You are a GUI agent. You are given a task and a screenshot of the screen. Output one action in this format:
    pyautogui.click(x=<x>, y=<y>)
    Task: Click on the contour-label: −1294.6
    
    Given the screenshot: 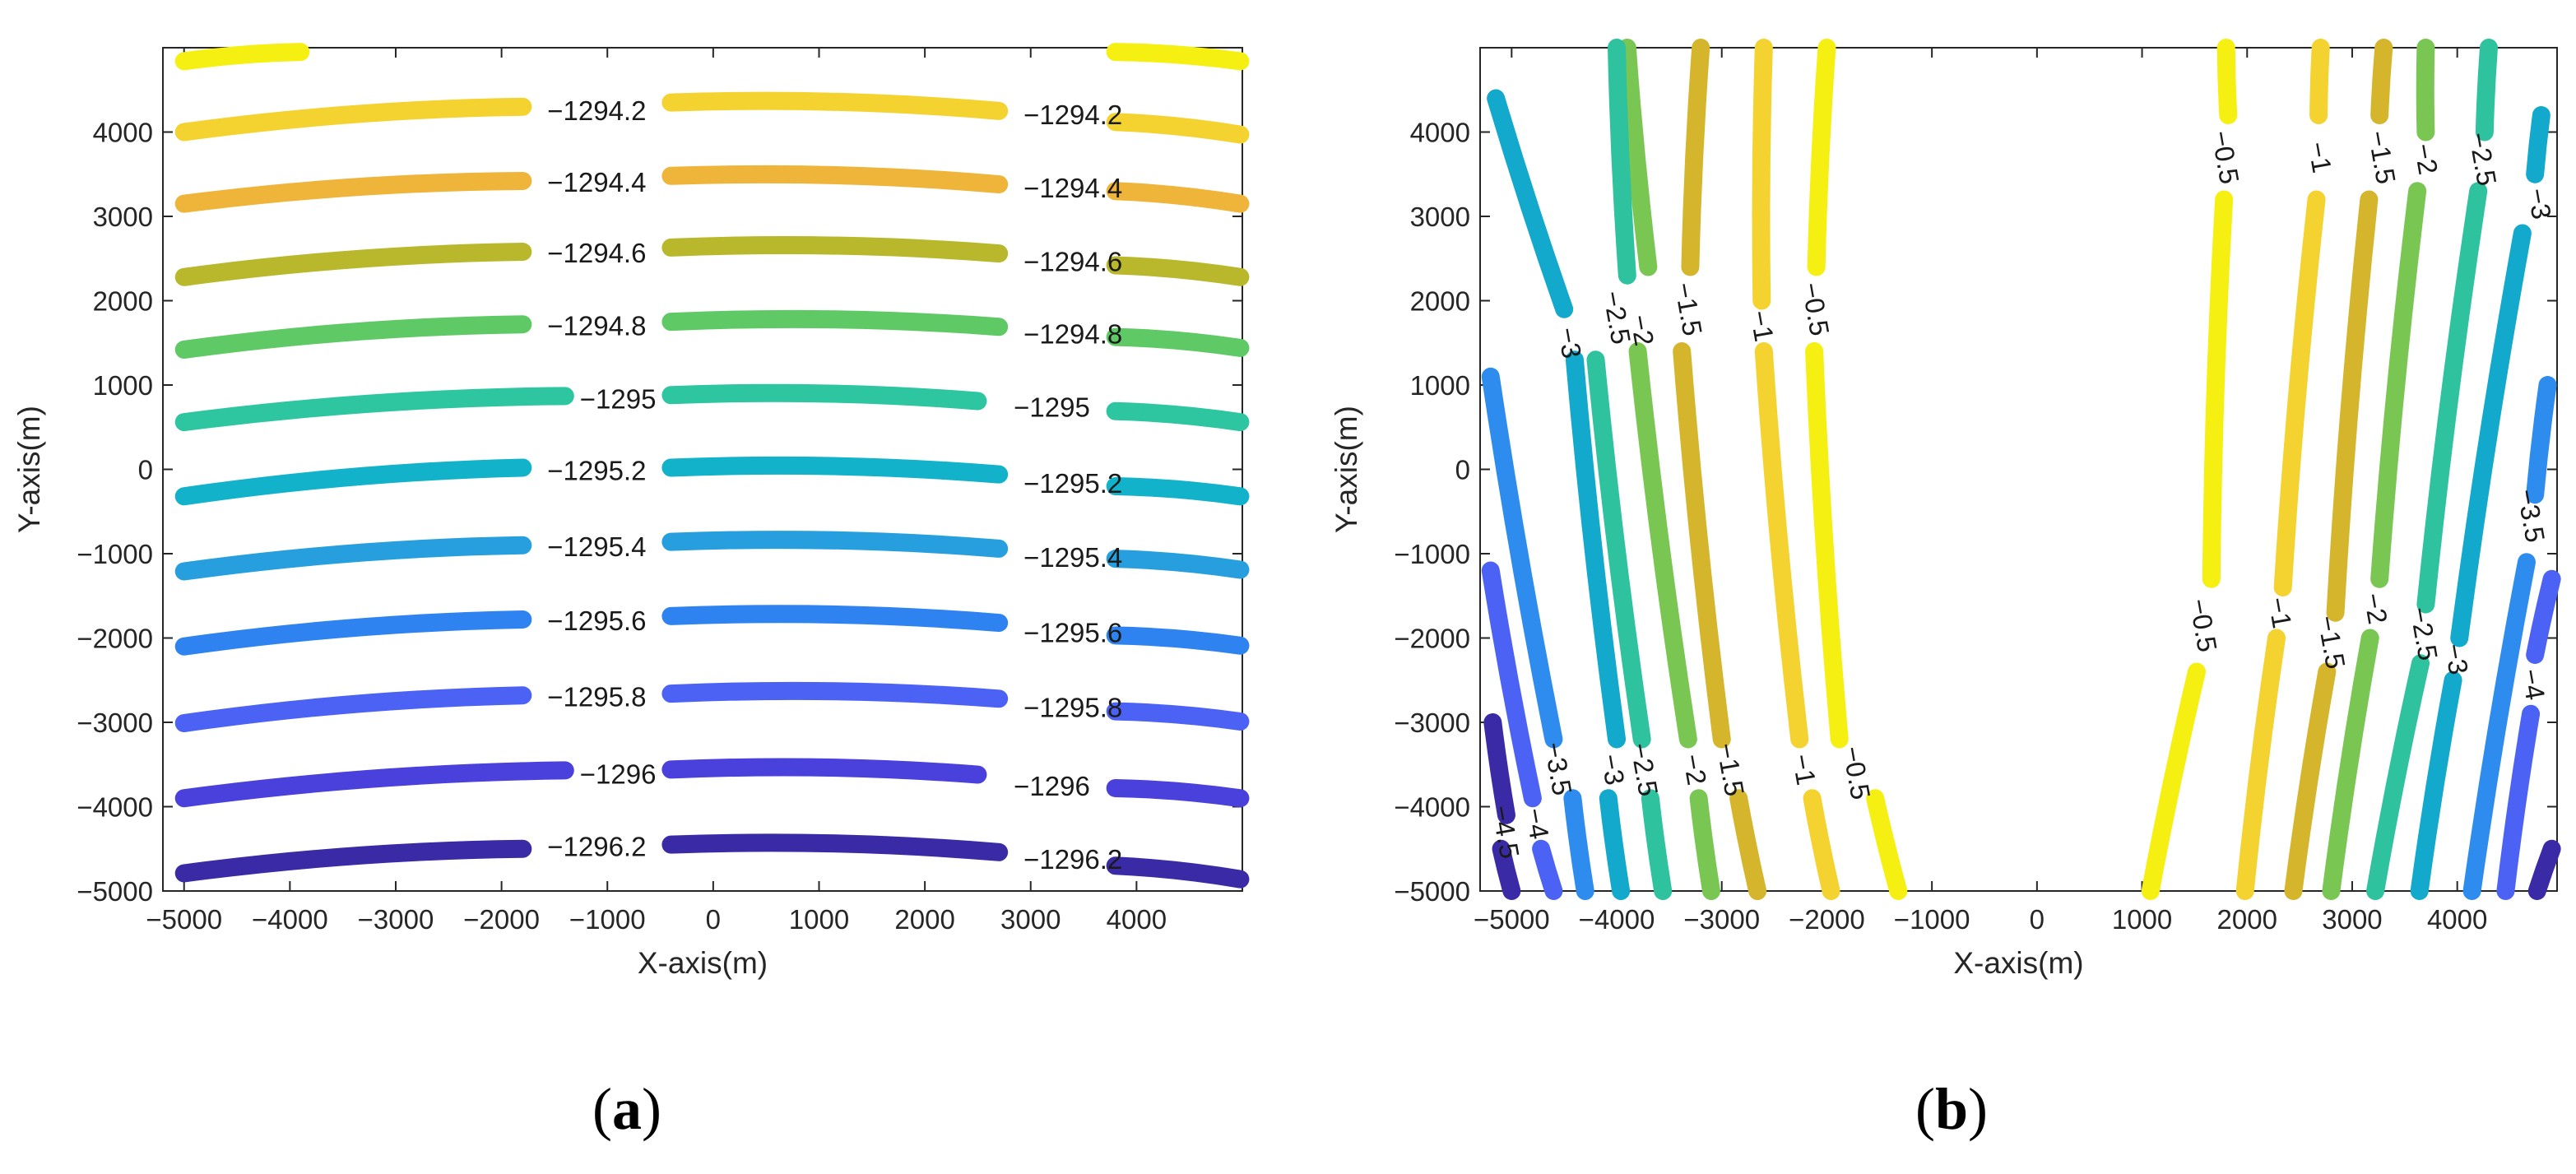 What is the action you would take?
    pyautogui.click(x=596, y=253)
    